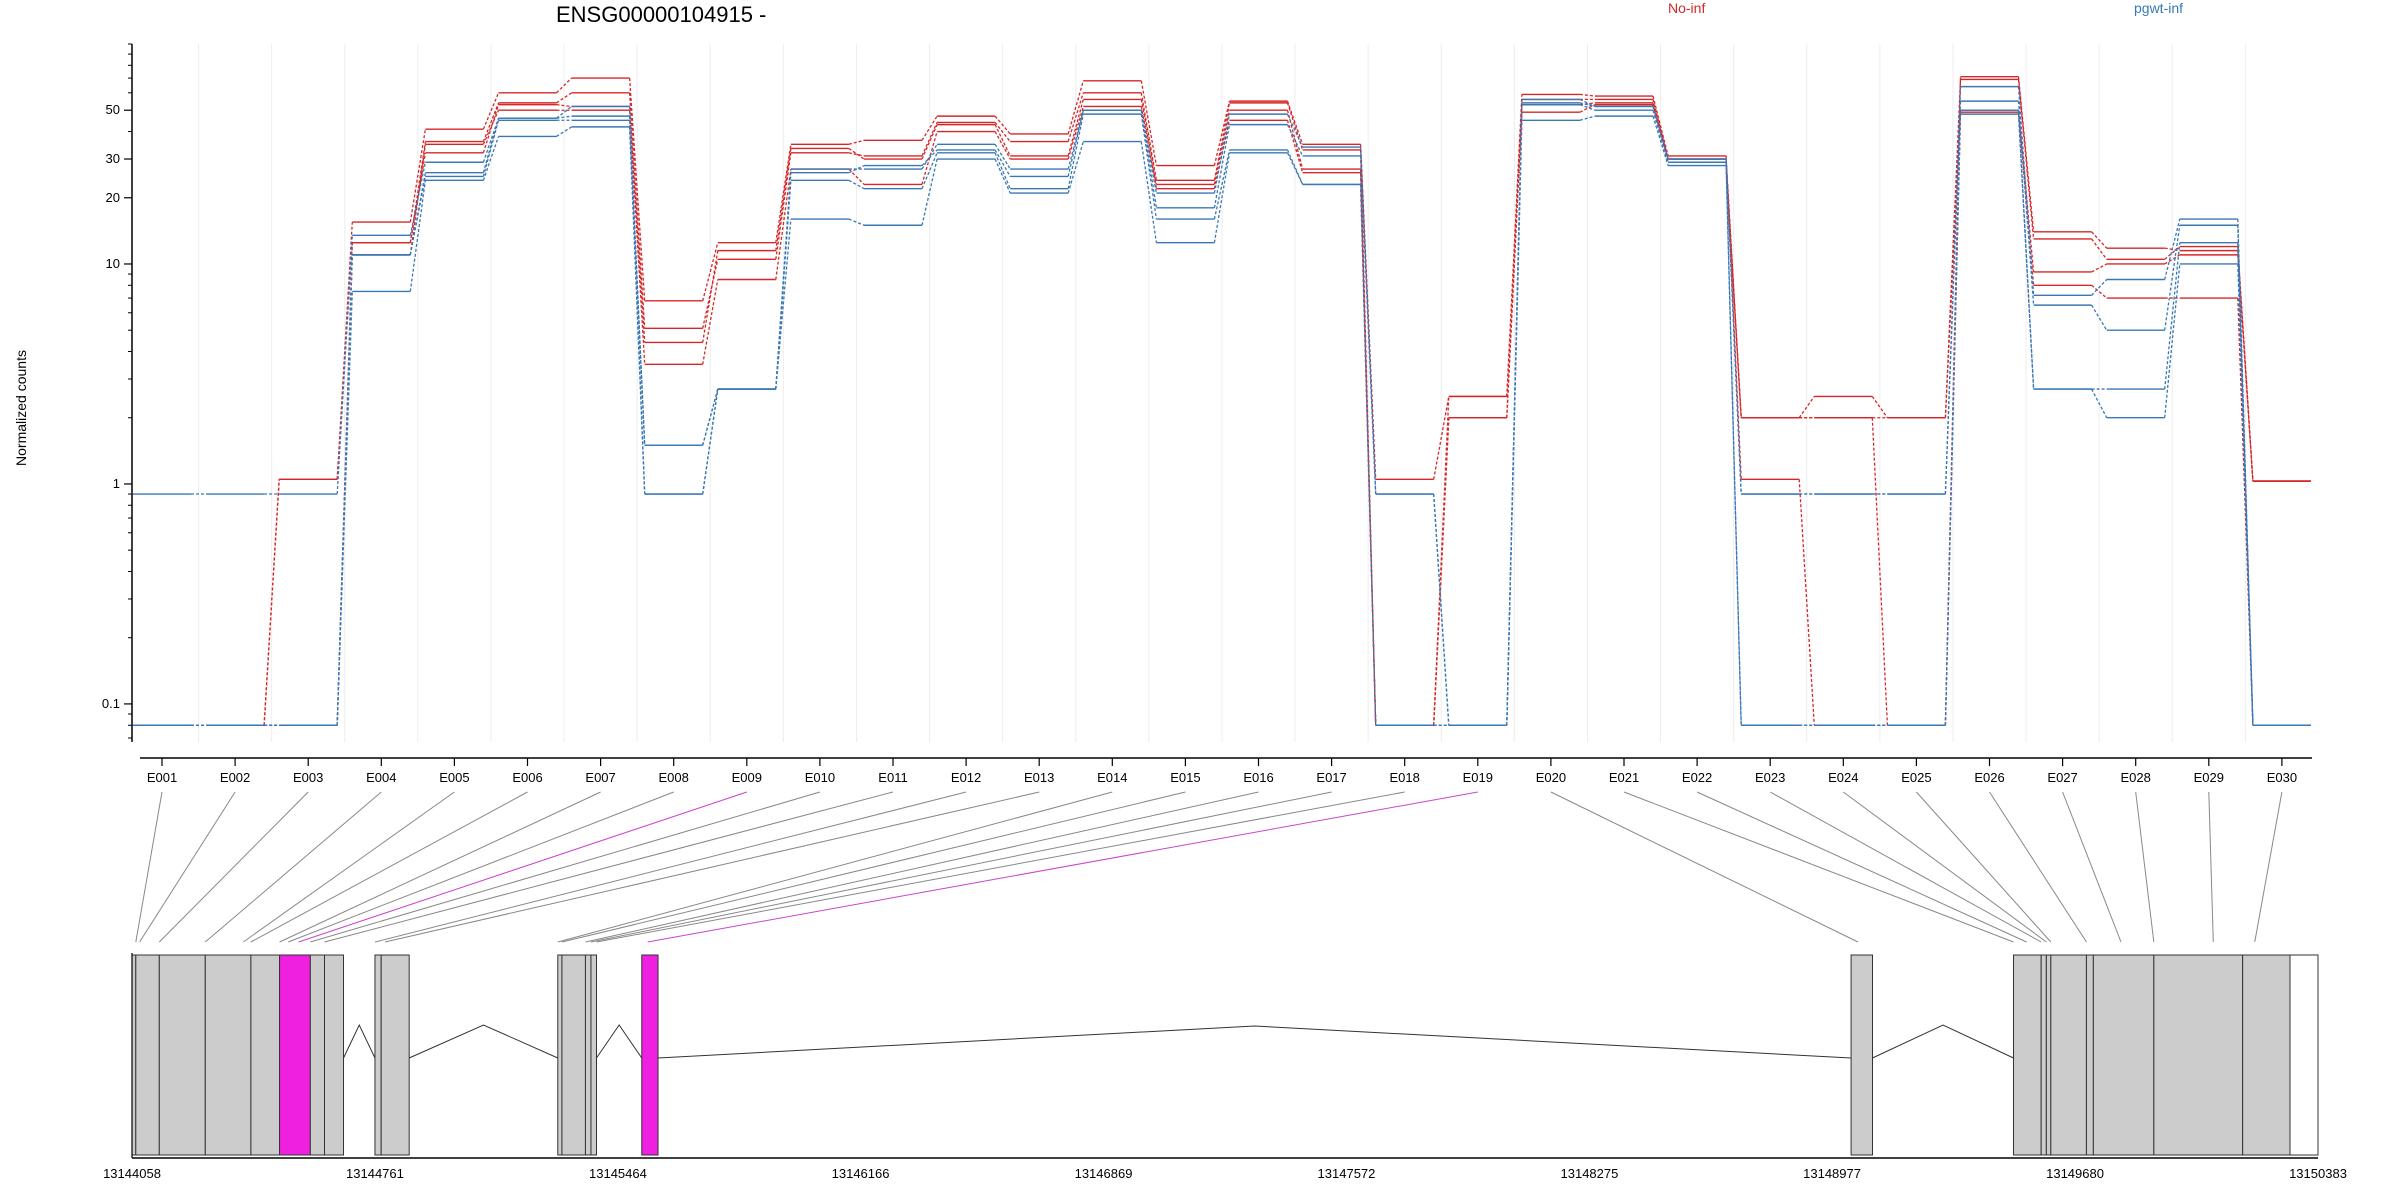  Describe the element at coordinates (454, 777) in the screenshot. I see `x-tick-label: E005` at that location.